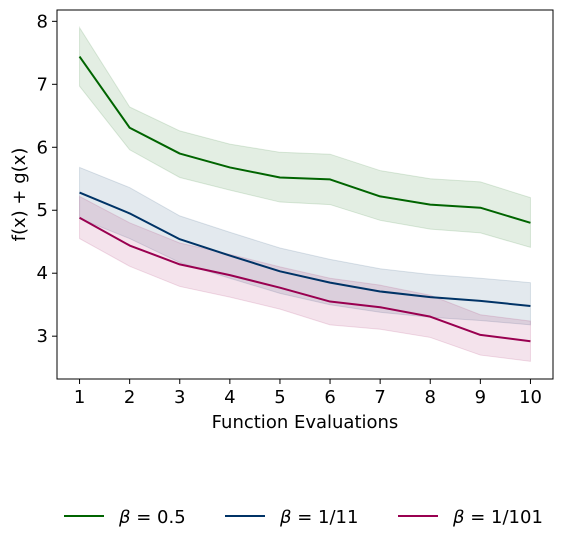 The width and height of the screenshot is (563, 550). Describe the element at coordinates (79, 397) in the screenshot. I see `x-tick-label: 1` at that location.